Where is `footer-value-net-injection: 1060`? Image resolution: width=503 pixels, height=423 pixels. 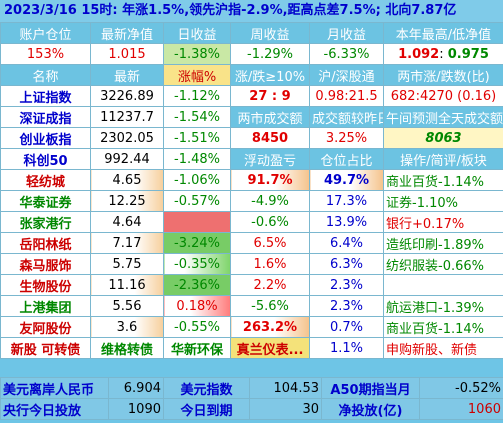 footer-value-net-injection: 1060 is located at coordinates (461, 409).